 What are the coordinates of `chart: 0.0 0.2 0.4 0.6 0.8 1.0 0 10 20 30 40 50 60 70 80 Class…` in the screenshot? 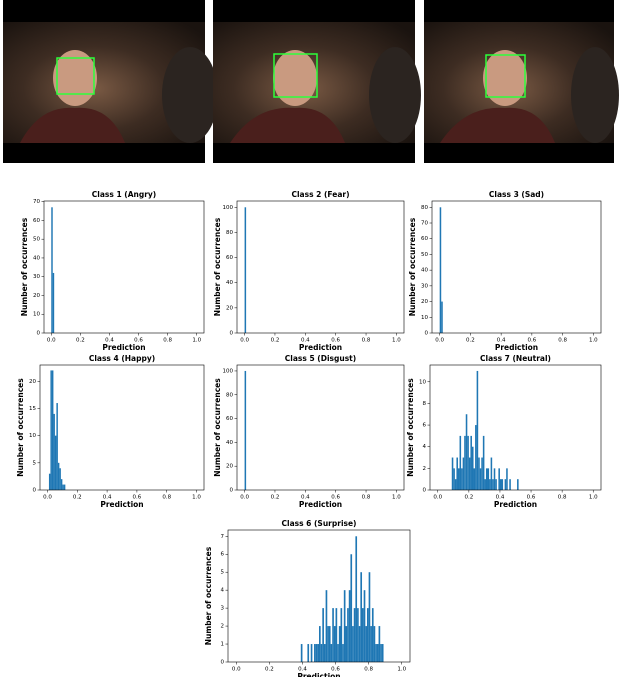 It's located at (505, 271).